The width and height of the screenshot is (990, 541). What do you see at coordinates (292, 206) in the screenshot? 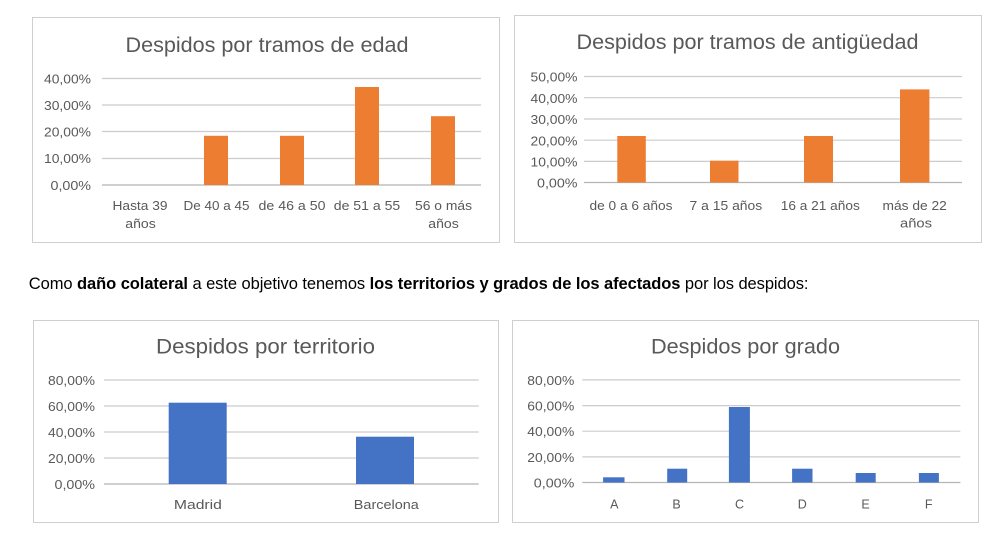
I see `svg-text: de 46 a 50` at bounding box center [292, 206].